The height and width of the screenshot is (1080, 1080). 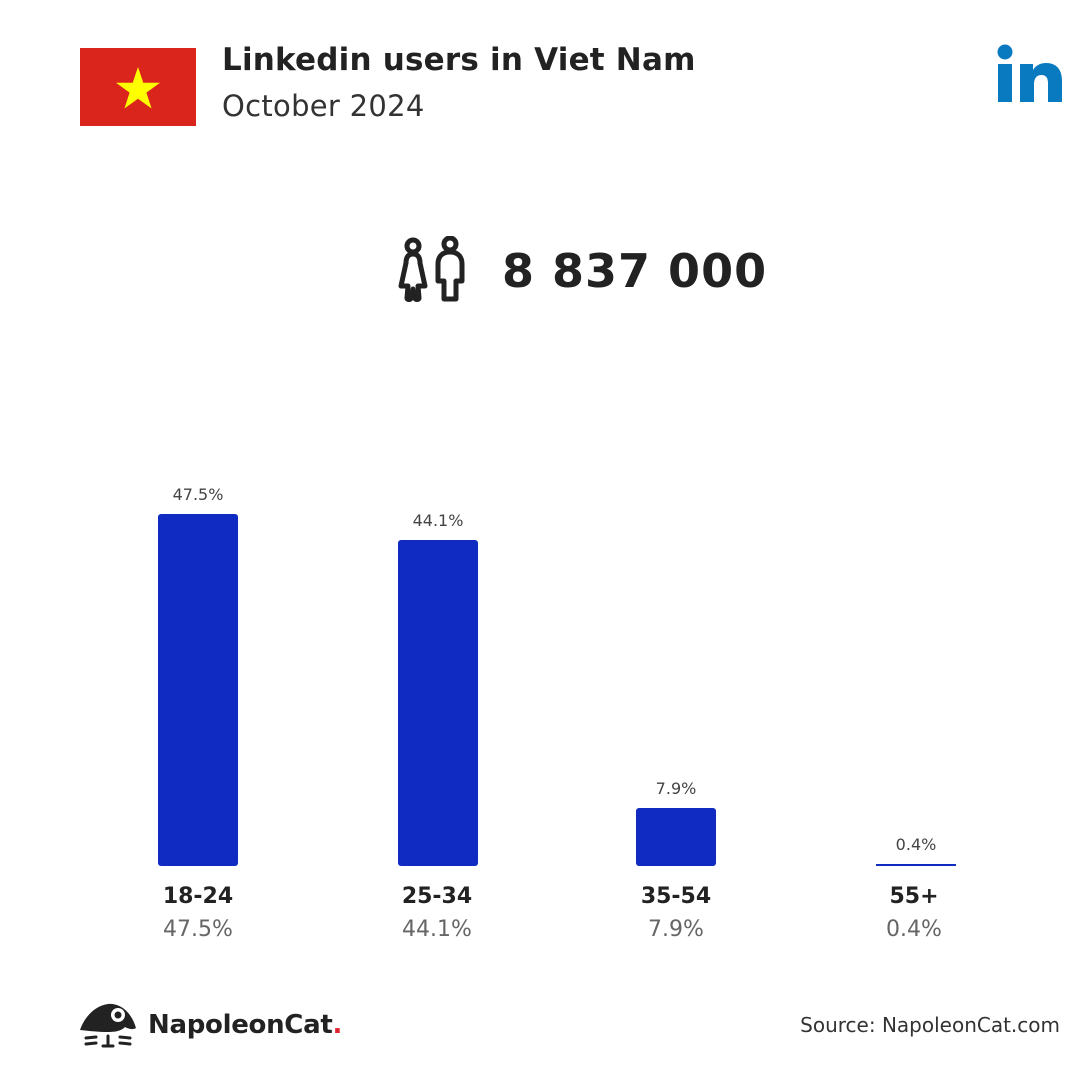 I want to click on linkedin-icon, so click(x=1029, y=73).